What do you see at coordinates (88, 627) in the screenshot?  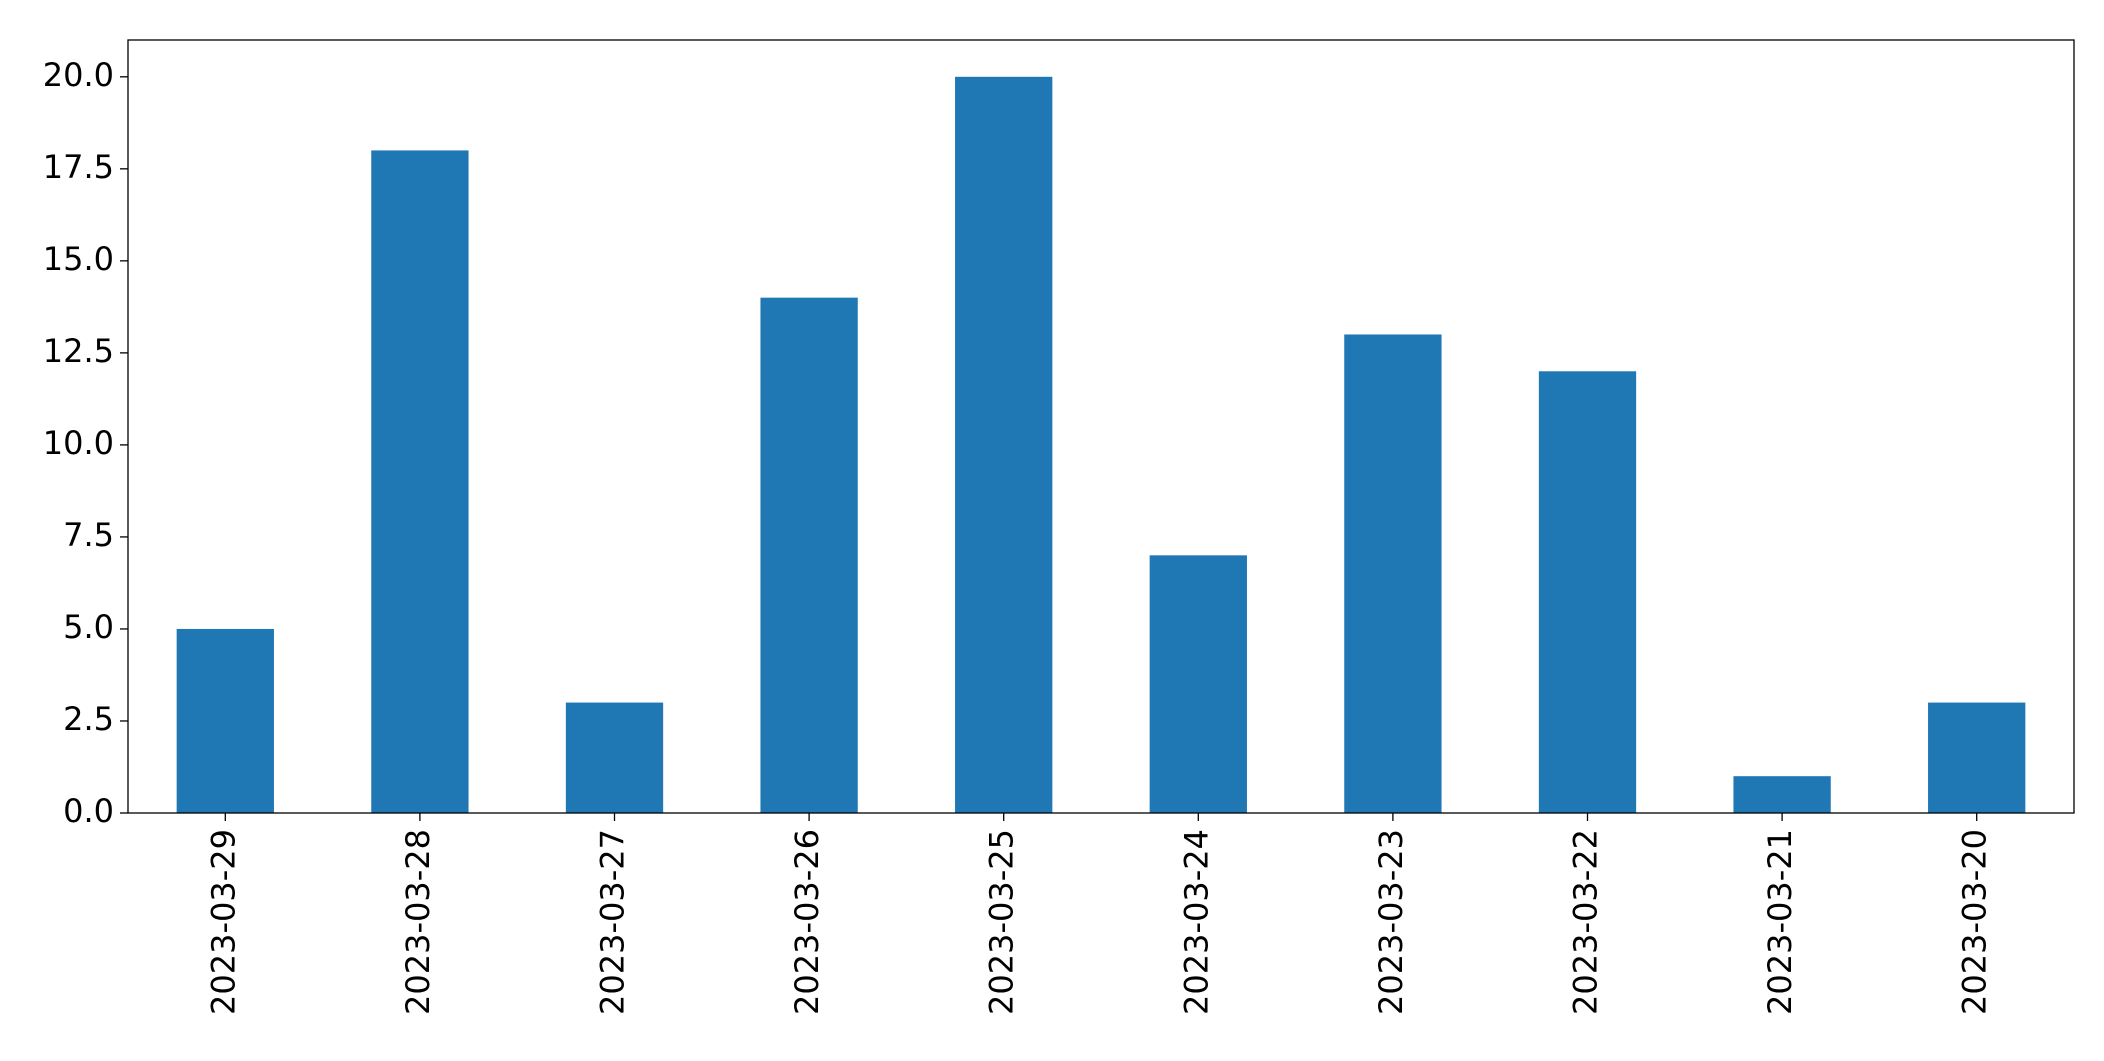 I see `y-tick-label: 5.0` at bounding box center [88, 627].